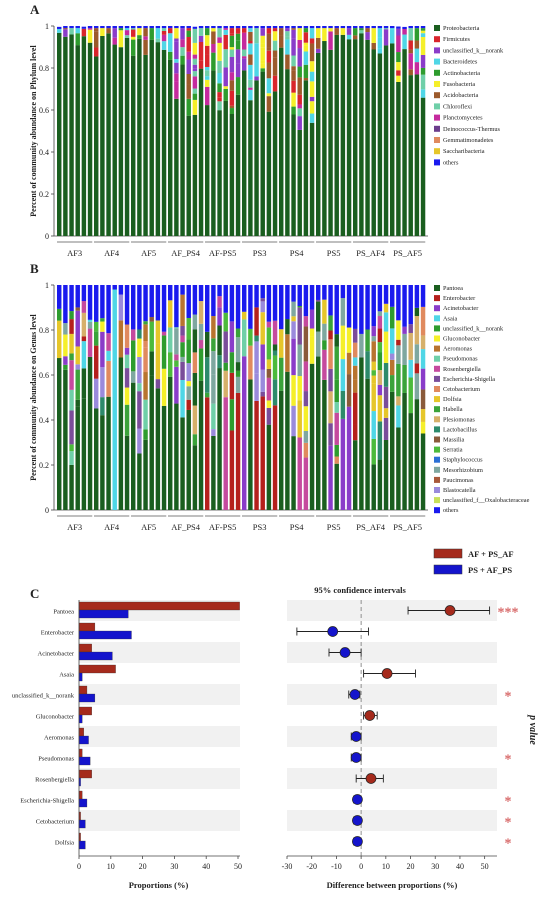  I want to click on legend-label: Dolfsia, so click(452, 399).